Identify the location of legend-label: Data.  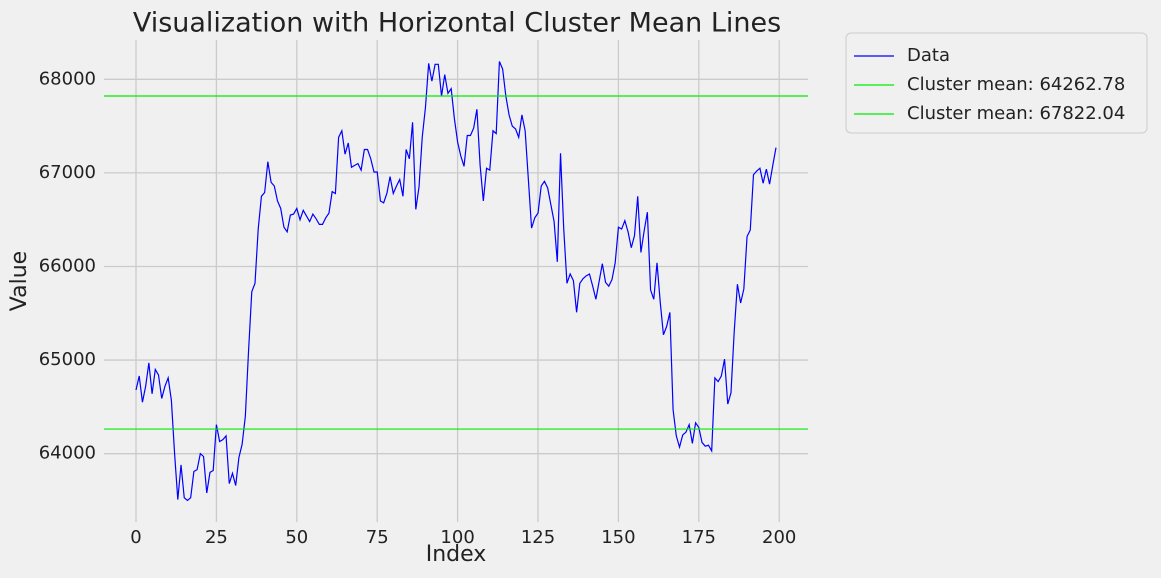
(928, 55).